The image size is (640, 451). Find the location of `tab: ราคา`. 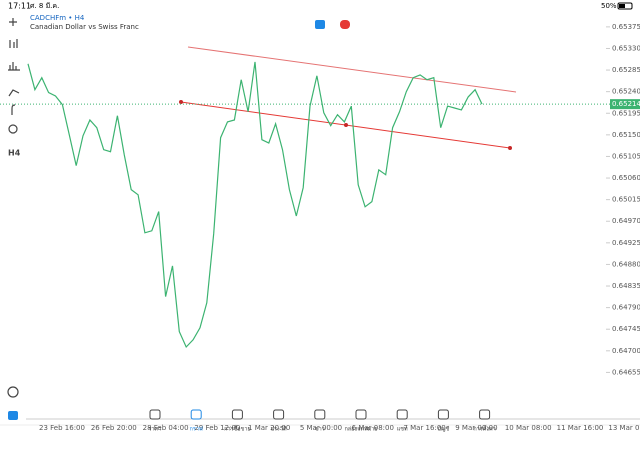

tab: ราคา is located at coordinates (155, 421).